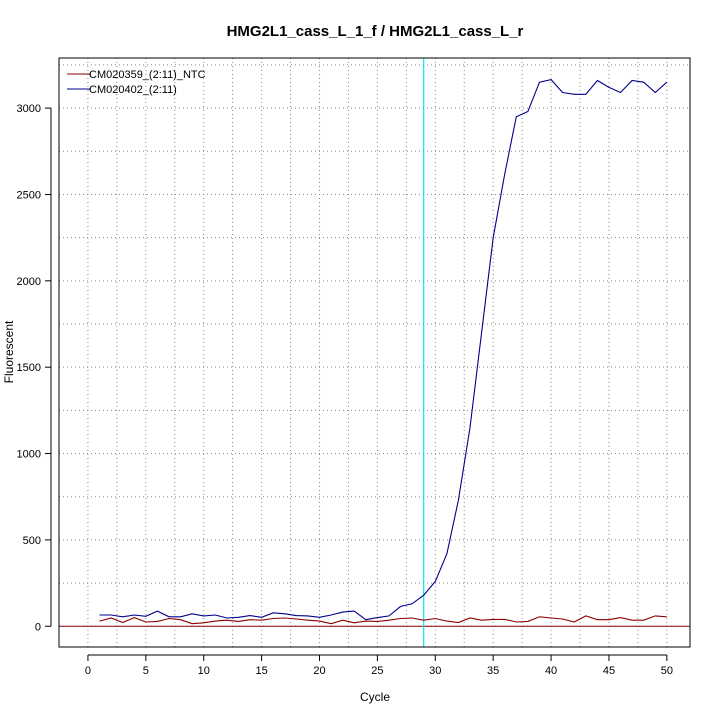 The image size is (720, 720). I want to click on y-axis-label: Fluorescent, so click(9, 351).